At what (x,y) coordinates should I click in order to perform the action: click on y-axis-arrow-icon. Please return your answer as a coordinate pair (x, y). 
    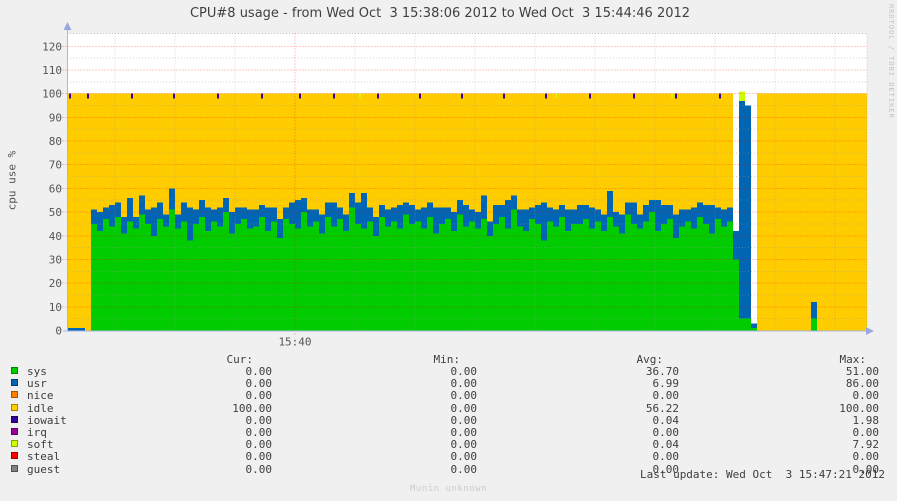
    Looking at the image, I should click on (67, 26).